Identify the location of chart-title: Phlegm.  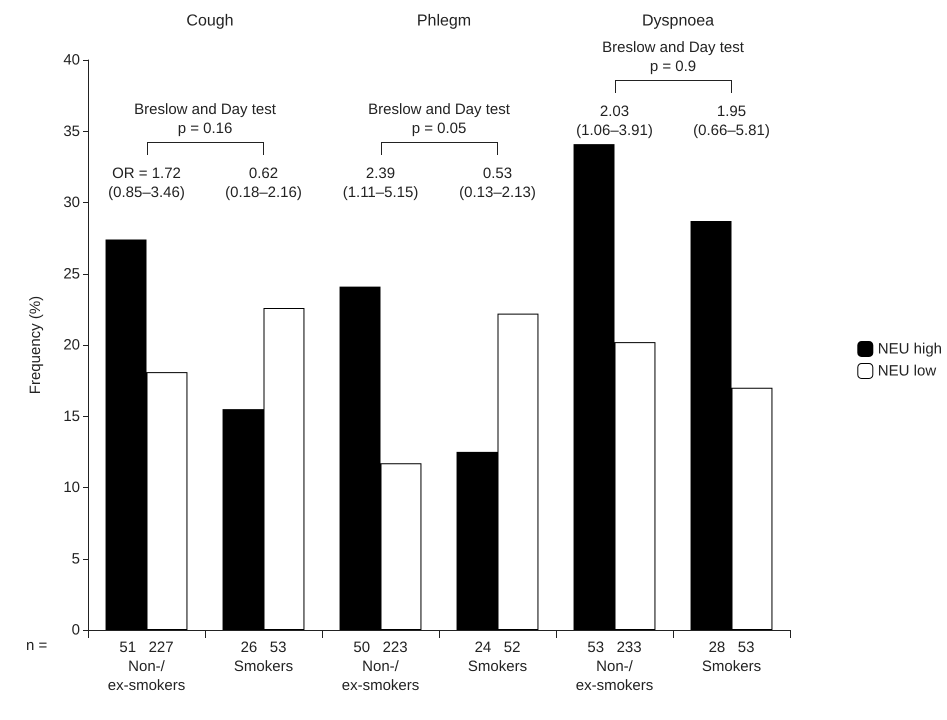
(444, 21).